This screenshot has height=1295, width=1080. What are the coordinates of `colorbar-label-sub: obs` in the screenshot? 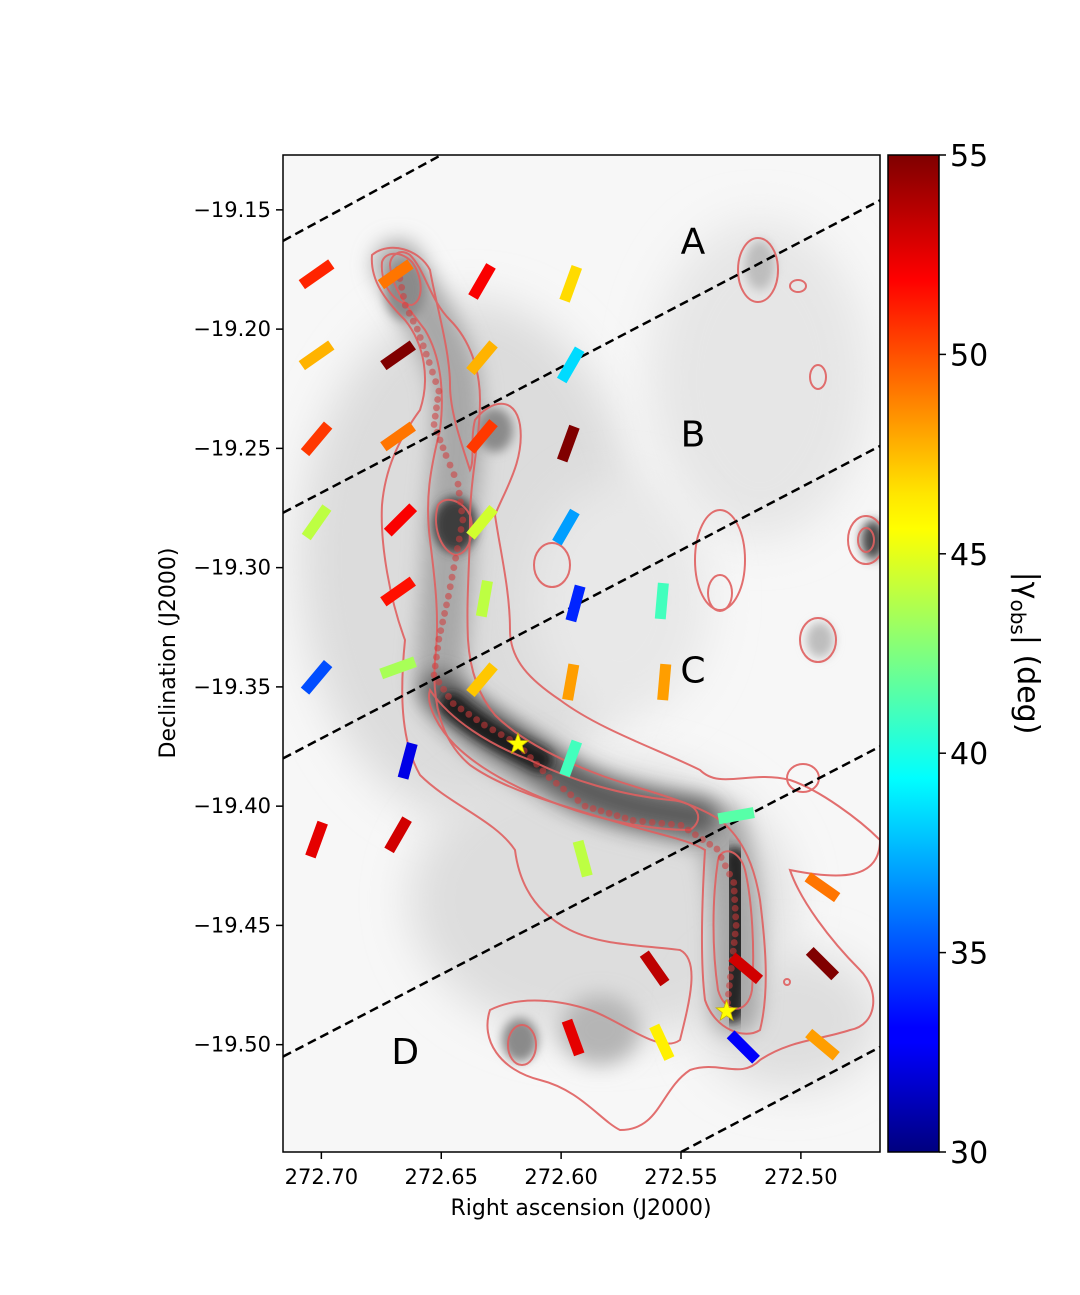 It's located at (1018, 616).